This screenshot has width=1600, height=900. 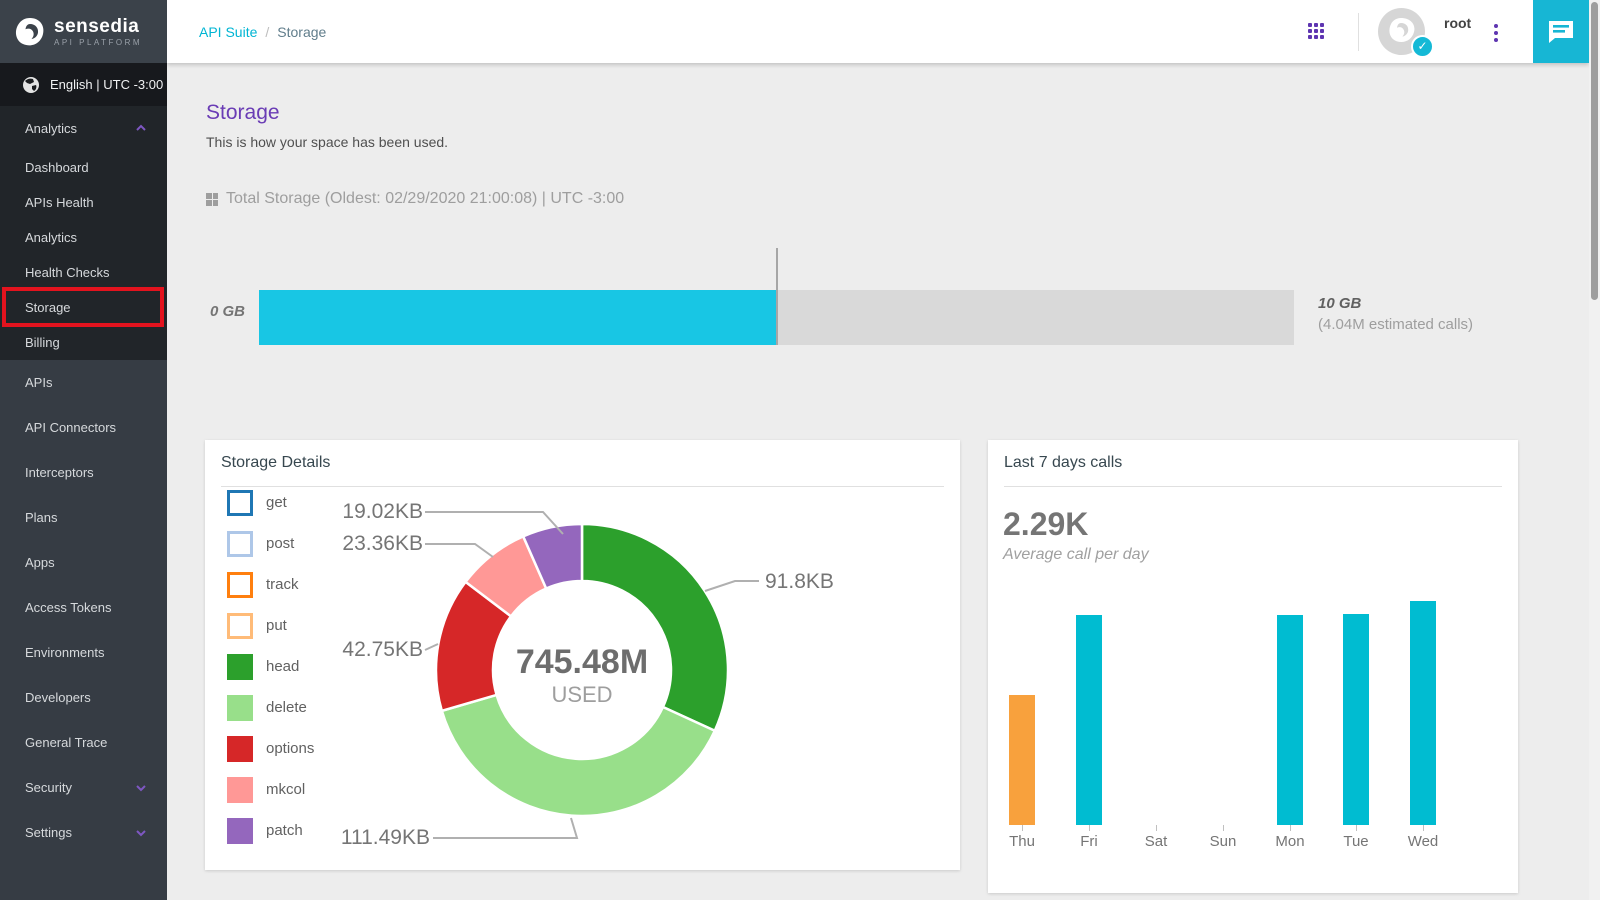 I want to click on sidebar-item-settings: Settings, so click(x=83, y=832).